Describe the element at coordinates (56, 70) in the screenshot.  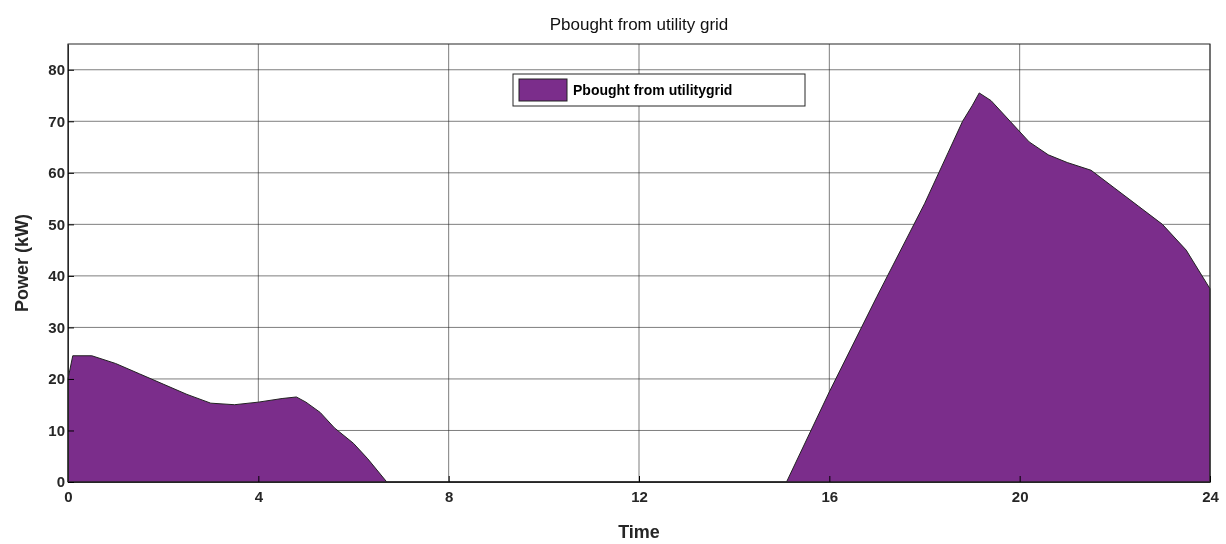
I see `y-tick-label: 80` at that location.